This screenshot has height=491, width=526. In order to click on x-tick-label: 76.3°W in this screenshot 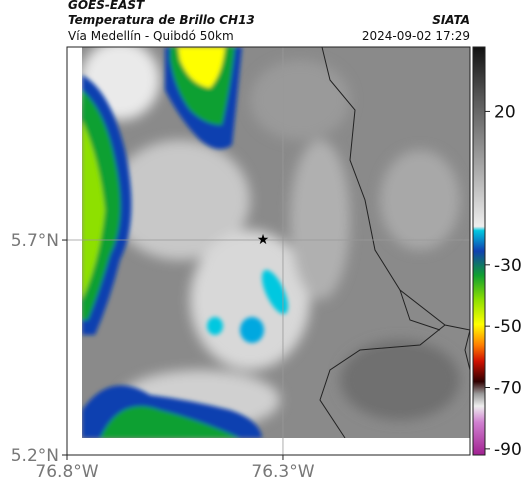, I will do `click(282, 472)`.